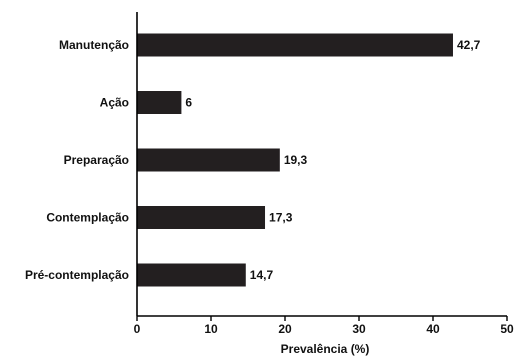 The width and height of the screenshot is (515, 357). I want to click on value-label-3: 17,3, so click(281, 218).